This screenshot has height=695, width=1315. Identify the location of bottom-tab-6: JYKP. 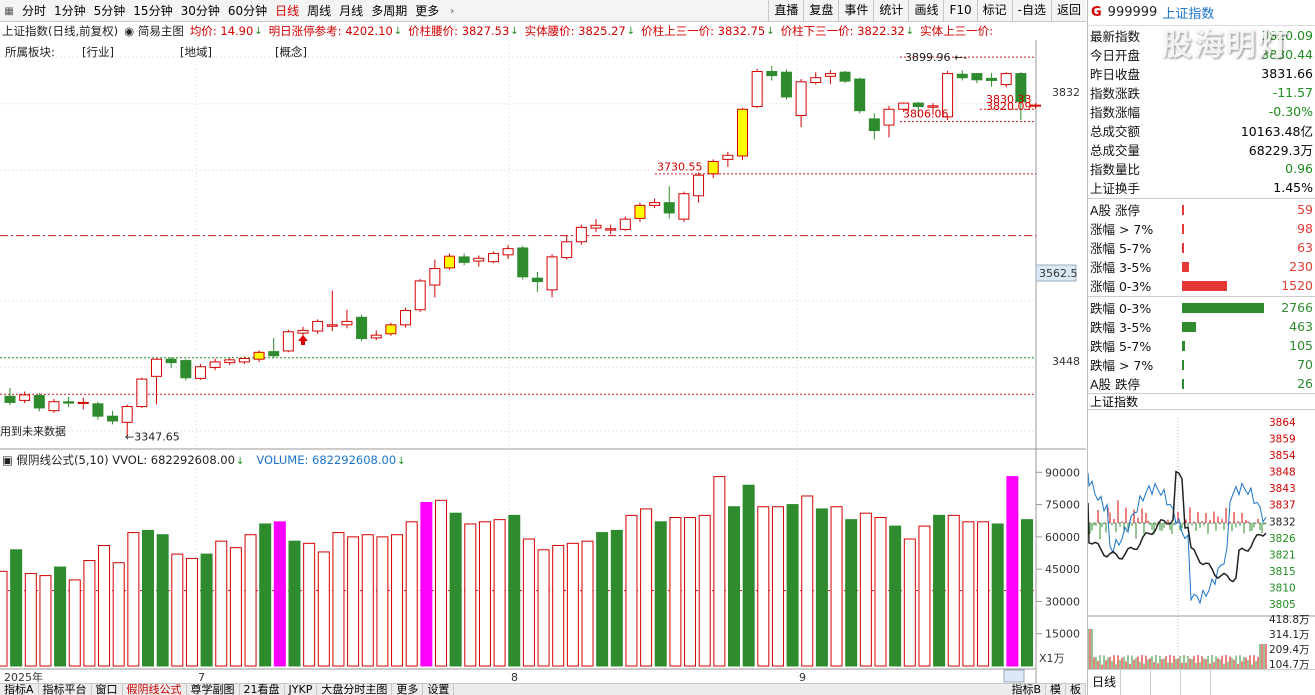
(301, 689).